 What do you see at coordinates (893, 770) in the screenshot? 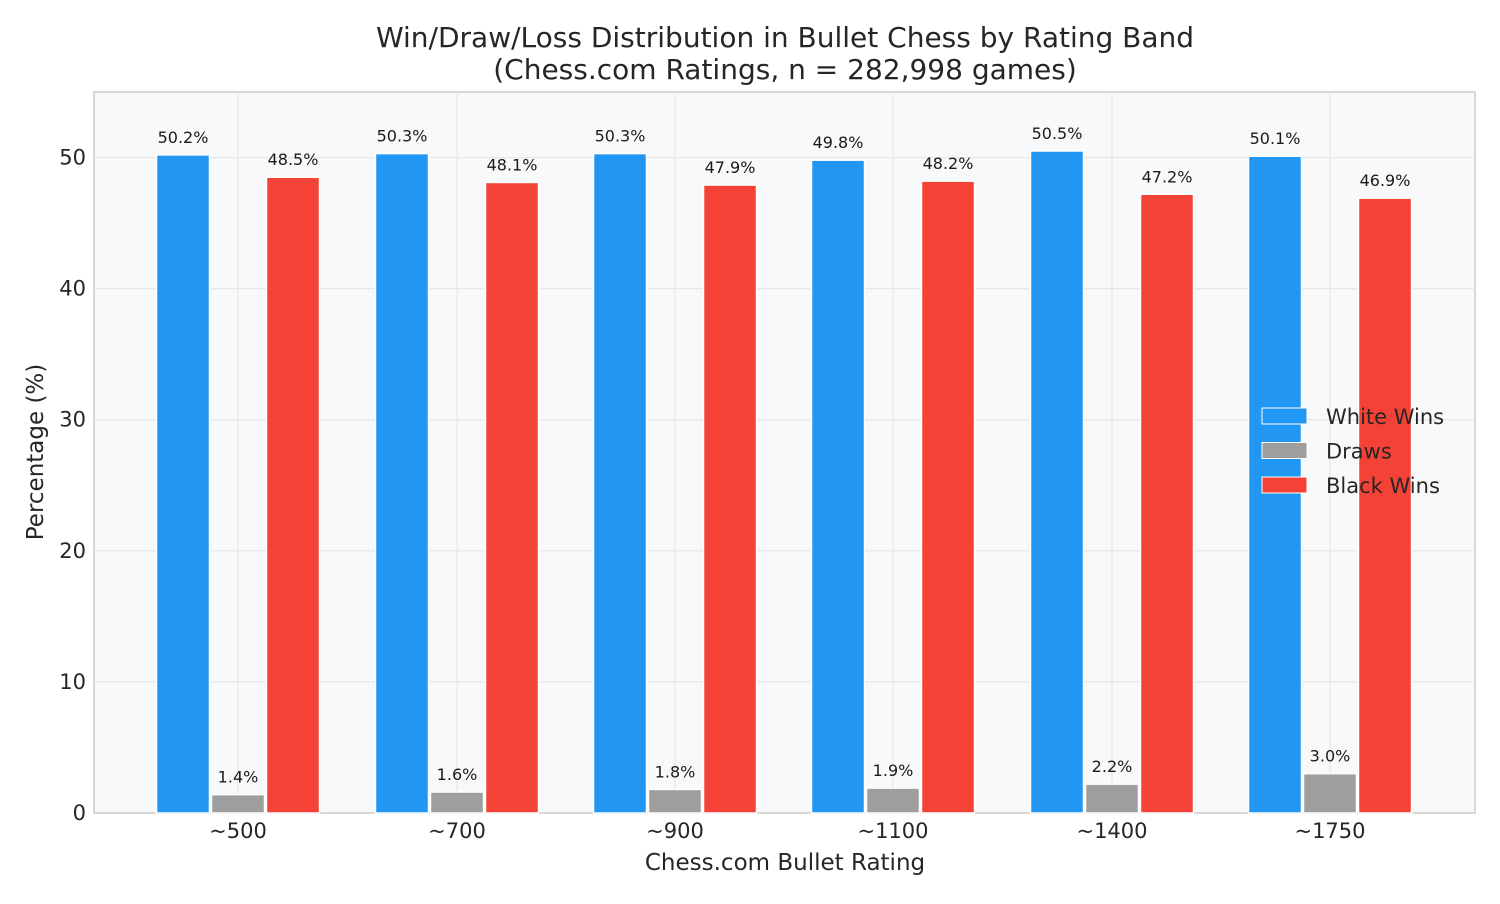
I see `bar-value-label: 1.9%` at bounding box center [893, 770].